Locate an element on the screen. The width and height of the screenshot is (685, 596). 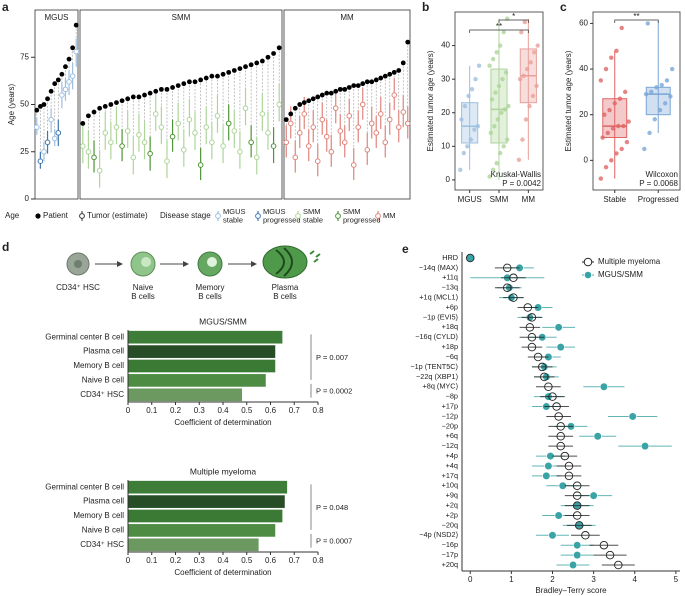
p-value: P = 0.0042 is located at coordinates (521, 183).